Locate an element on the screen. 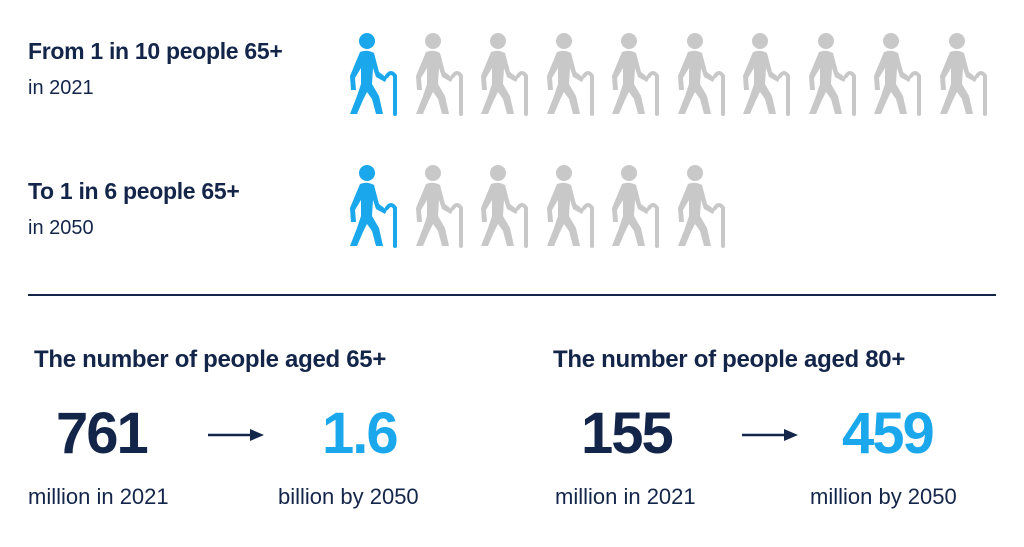 The width and height of the screenshot is (1024, 547). stat-65-from-caption: million in 2021 is located at coordinates (98, 496).